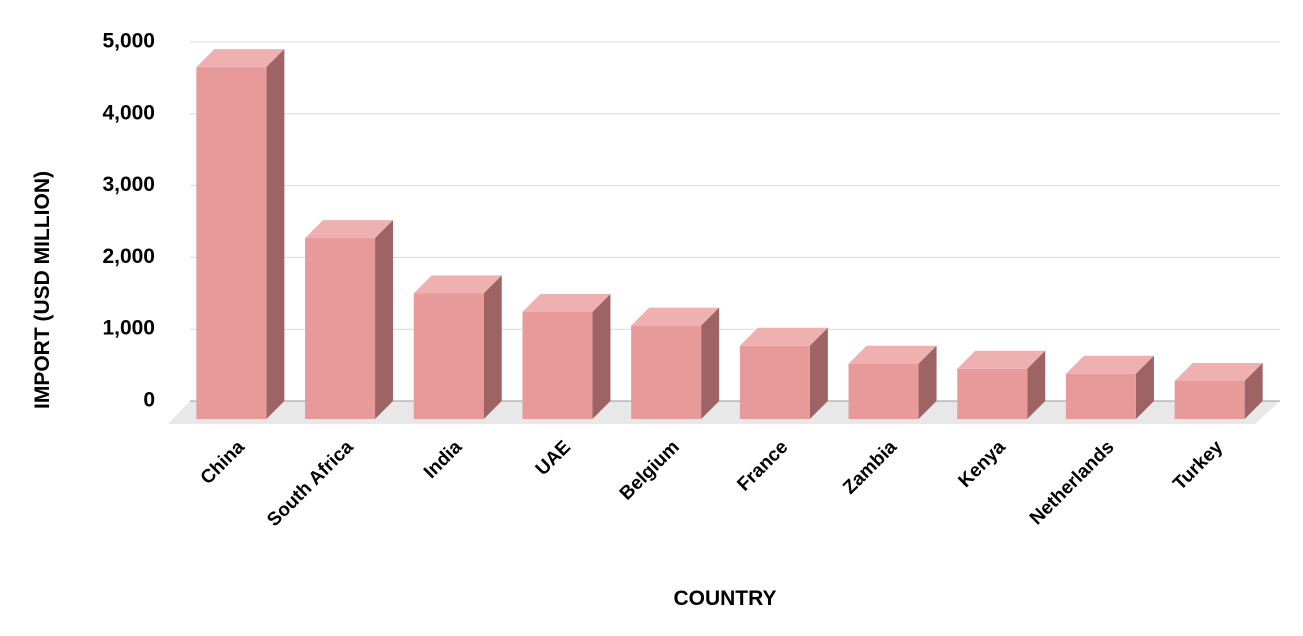 This screenshot has height=636, width=1303. Describe the element at coordinates (443, 459) in the screenshot. I see `x-tick-label: India` at that location.